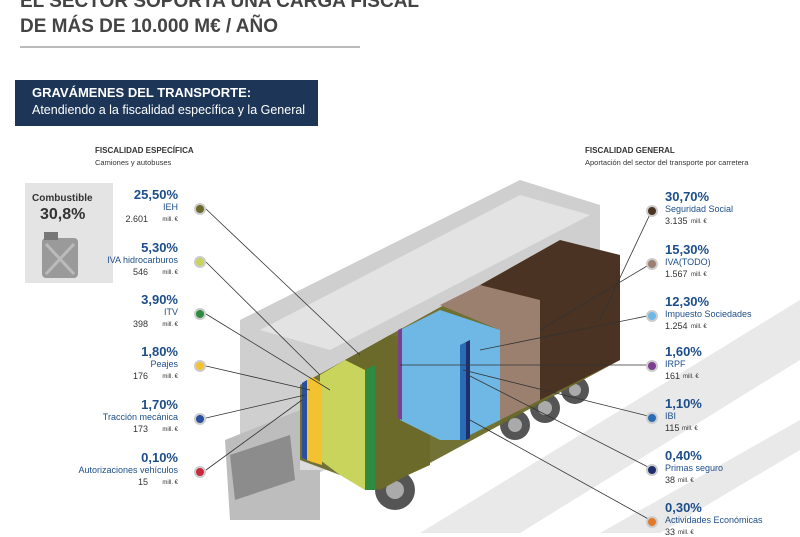 The image size is (800, 537). Describe the element at coordinates (220, 6) in the screenshot. I see `title-line: EL SECTOR SOPORTA UNA CARGA FISCAL` at that location.